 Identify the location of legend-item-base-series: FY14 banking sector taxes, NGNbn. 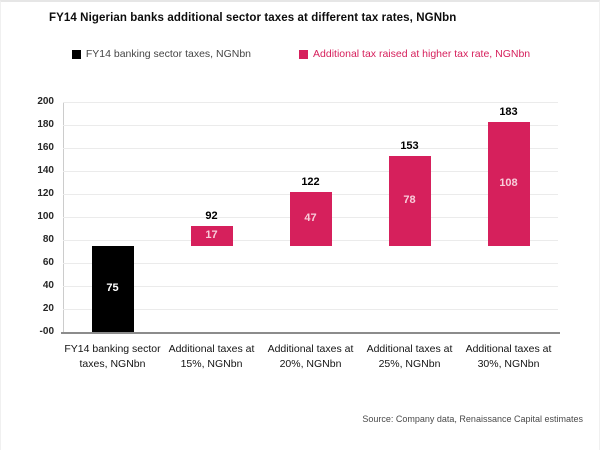
(161, 54).